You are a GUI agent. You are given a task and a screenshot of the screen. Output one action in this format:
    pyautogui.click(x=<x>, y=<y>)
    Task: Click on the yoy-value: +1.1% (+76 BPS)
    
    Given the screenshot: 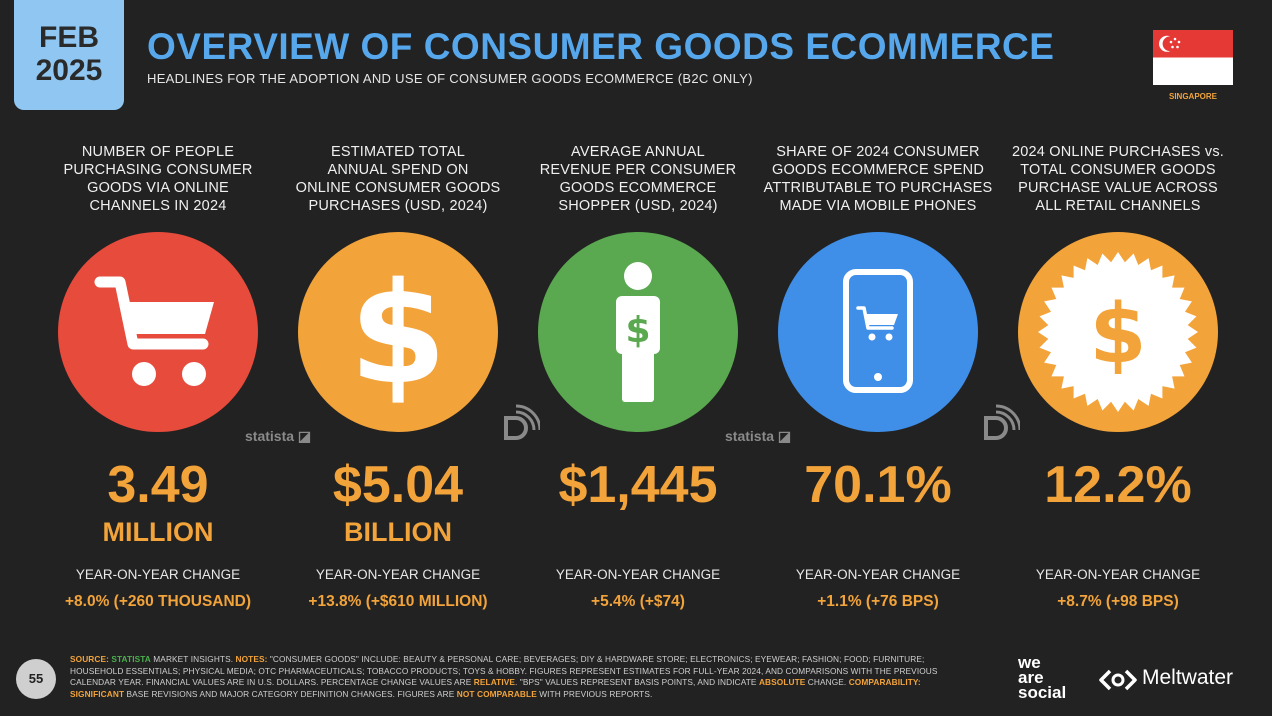 What is the action you would take?
    pyautogui.click(x=878, y=601)
    